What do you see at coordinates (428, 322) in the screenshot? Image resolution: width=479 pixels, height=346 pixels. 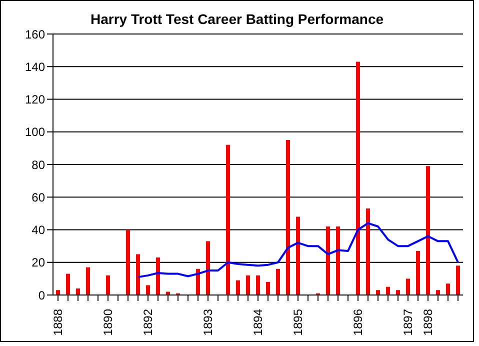 I see `x-tick-label: 1898` at bounding box center [428, 322].